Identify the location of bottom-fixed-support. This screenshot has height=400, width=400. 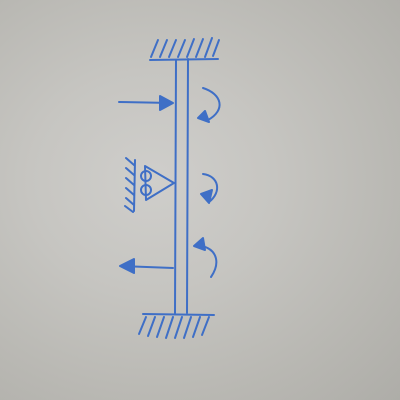
(176, 326).